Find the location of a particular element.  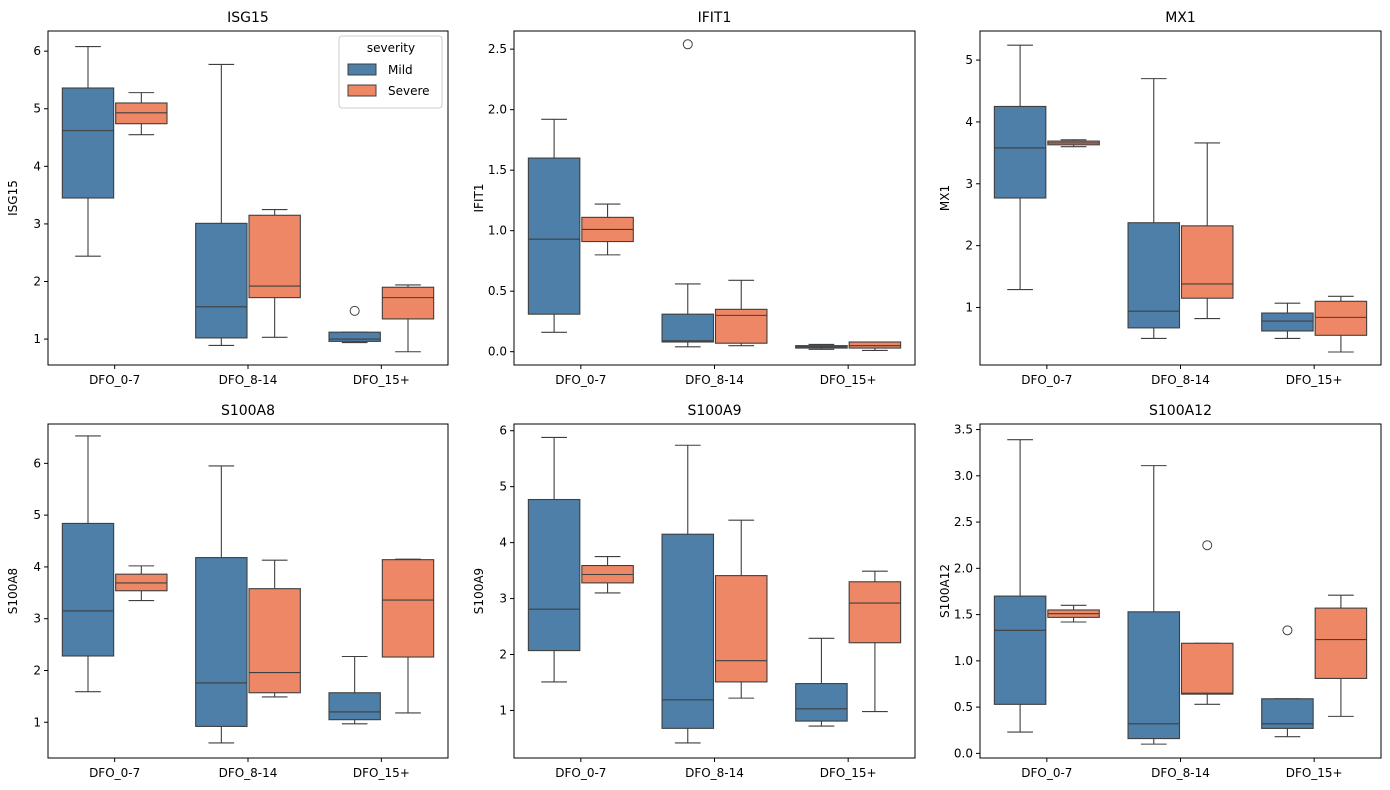

y-tick-label: 3.5 is located at coordinates (963, 430).